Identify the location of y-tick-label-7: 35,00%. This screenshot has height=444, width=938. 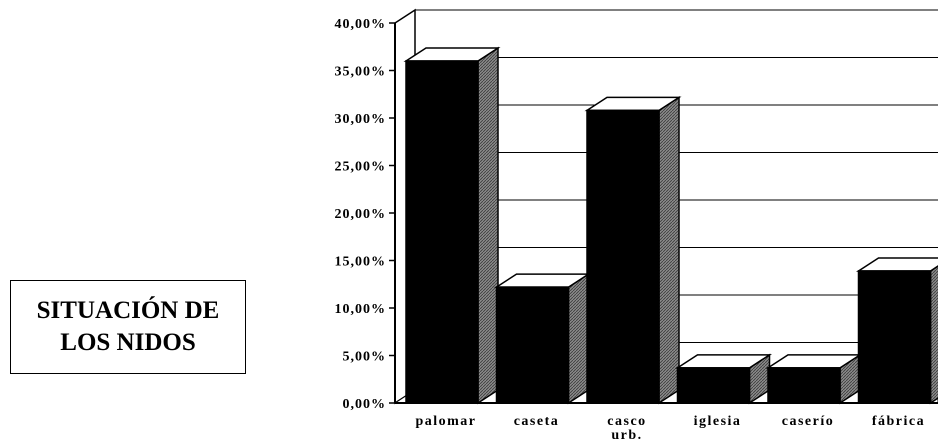
(361, 72).